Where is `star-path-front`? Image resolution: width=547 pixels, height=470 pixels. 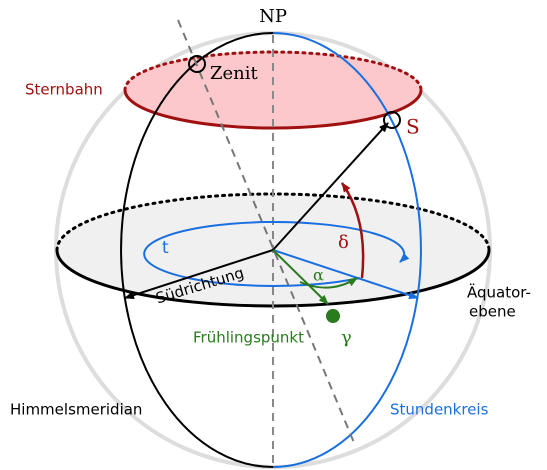 star-path-front is located at coordinates (273, 109).